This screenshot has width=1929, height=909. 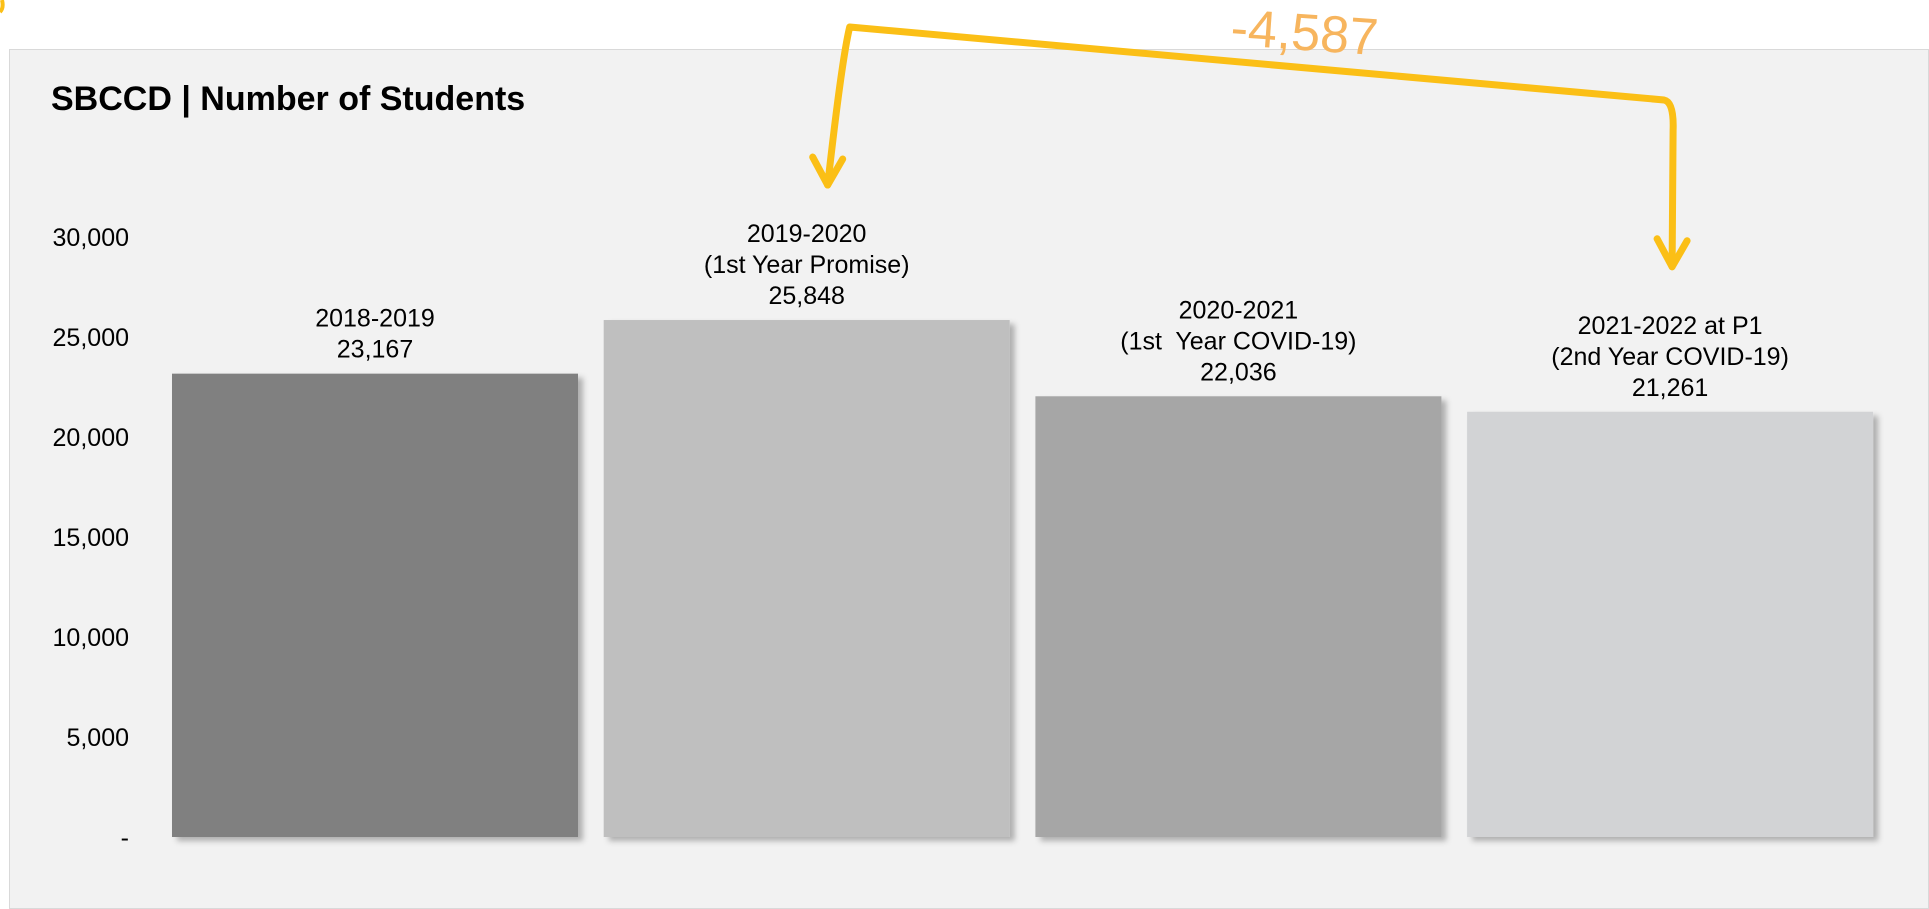 What do you see at coordinates (375, 350) in the screenshot?
I see `bar-value-label: 23,167` at bounding box center [375, 350].